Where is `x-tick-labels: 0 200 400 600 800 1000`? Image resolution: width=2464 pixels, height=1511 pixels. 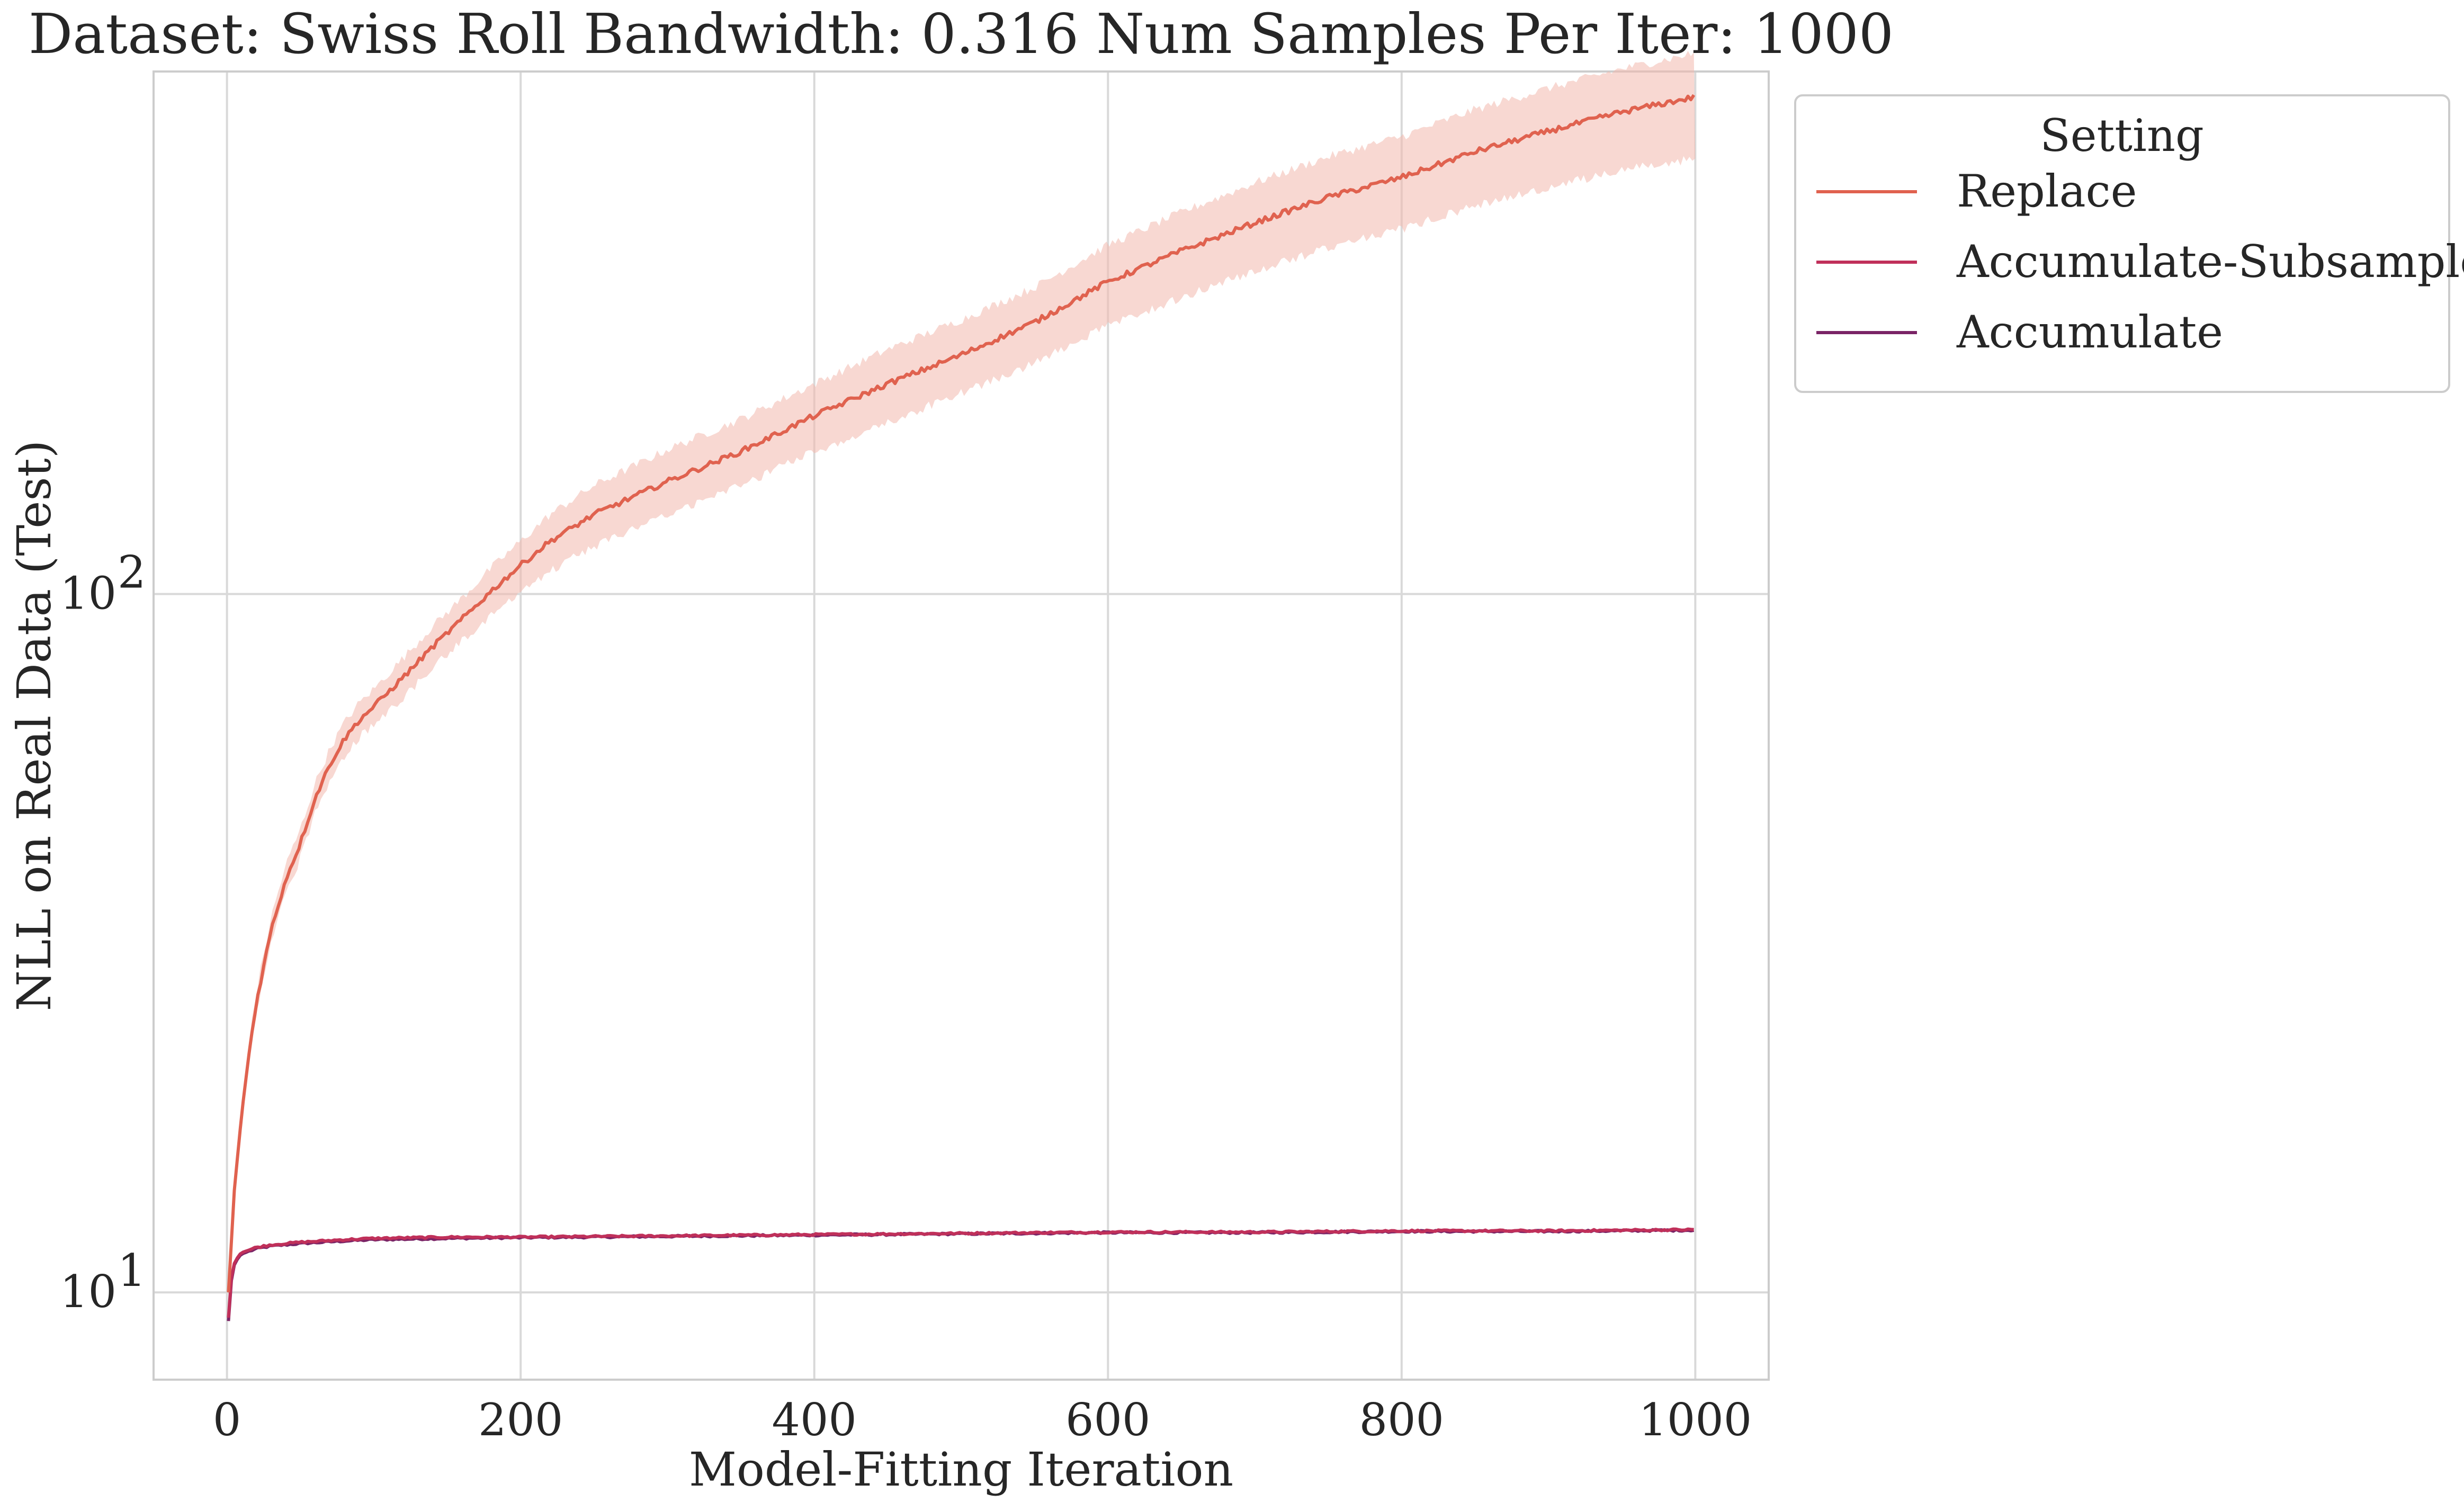 x-tick-labels: 0 200 400 600 800 1000 is located at coordinates (982, 1420).